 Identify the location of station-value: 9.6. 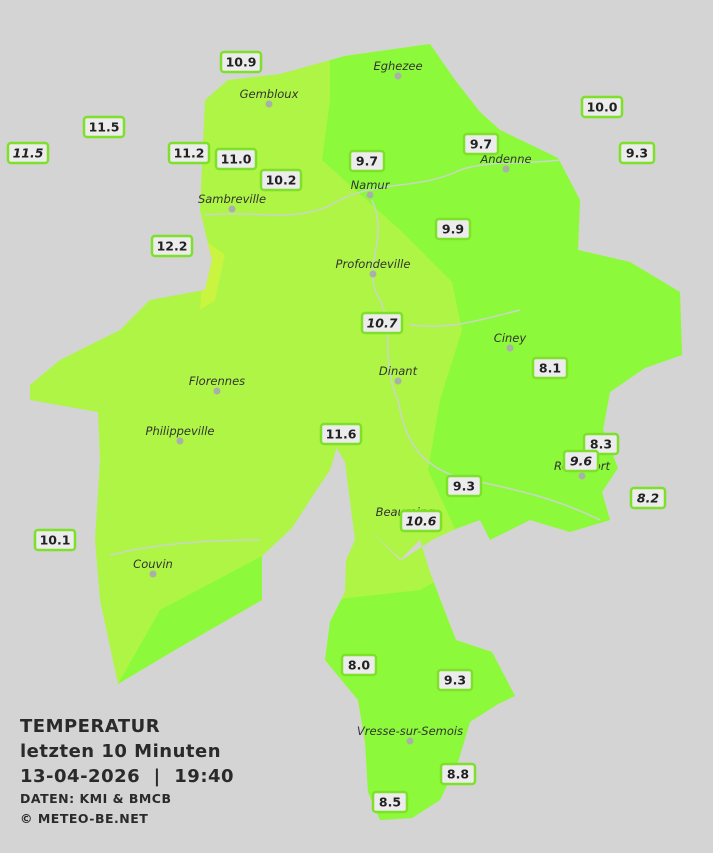
(581, 461).